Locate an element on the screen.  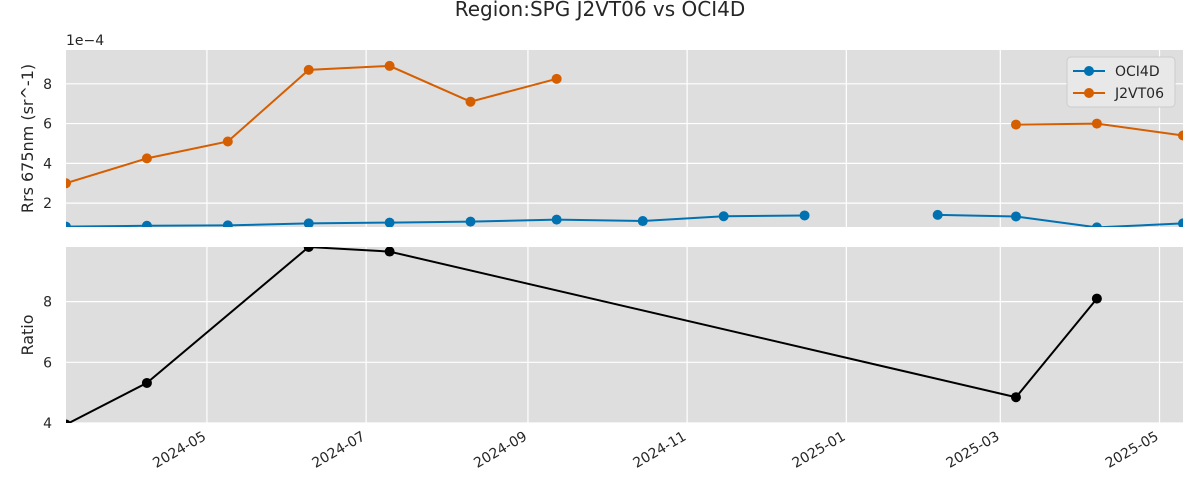
chart-title: Region:SPG J2VT06 vs OCI4D is located at coordinates (600, 10).